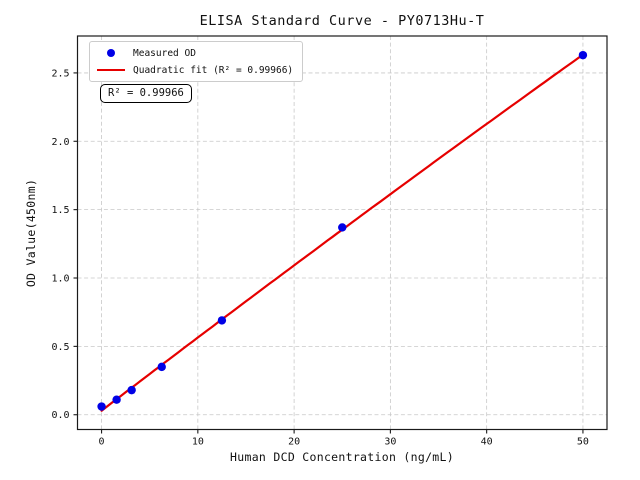  I want to click on x-axis-label: Human DCD Concentration (ng/mL), so click(342, 457).